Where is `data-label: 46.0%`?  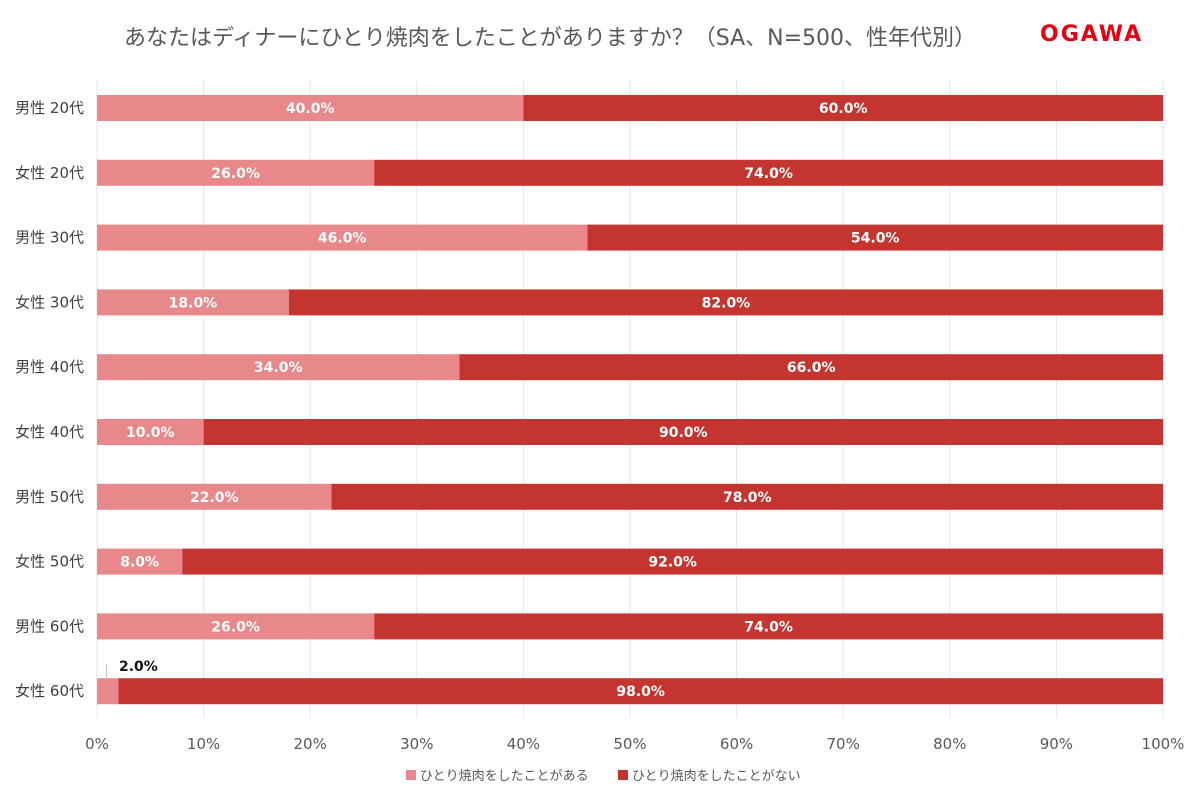 data-label: 46.0% is located at coordinates (342, 239).